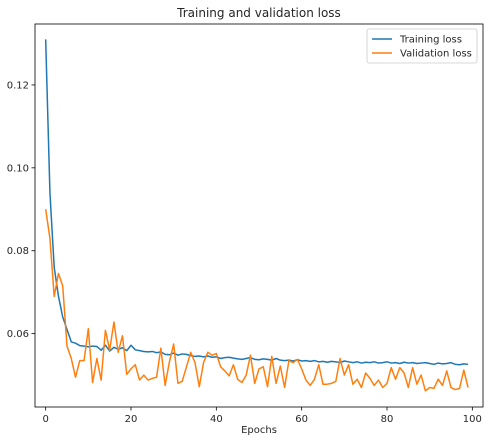 The image size is (490, 441). What do you see at coordinates (18, 85) in the screenshot?
I see `y-tick-label: 0.12` at bounding box center [18, 85].